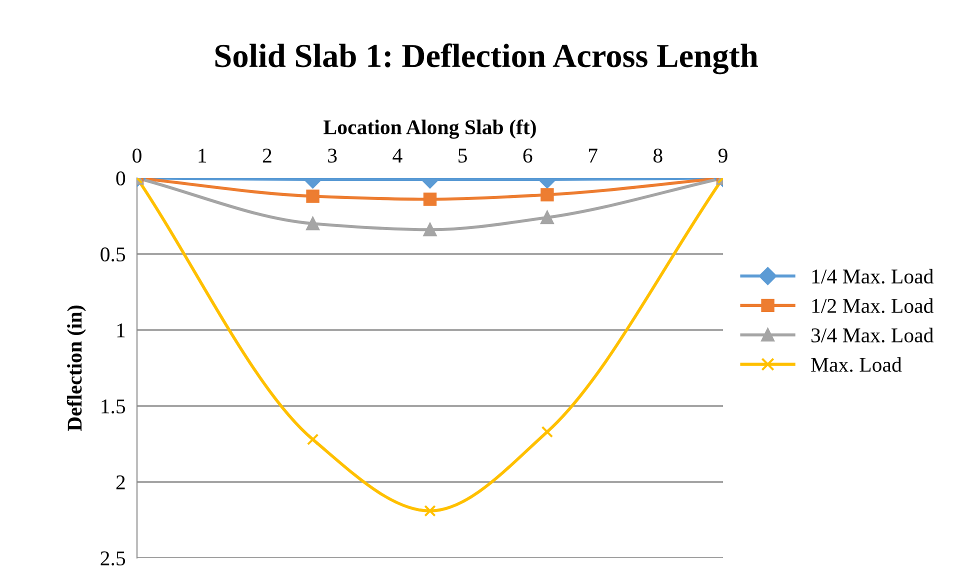  Describe the element at coordinates (332, 155) in the screenshot. I see `x-tick-label: 3` at that location.